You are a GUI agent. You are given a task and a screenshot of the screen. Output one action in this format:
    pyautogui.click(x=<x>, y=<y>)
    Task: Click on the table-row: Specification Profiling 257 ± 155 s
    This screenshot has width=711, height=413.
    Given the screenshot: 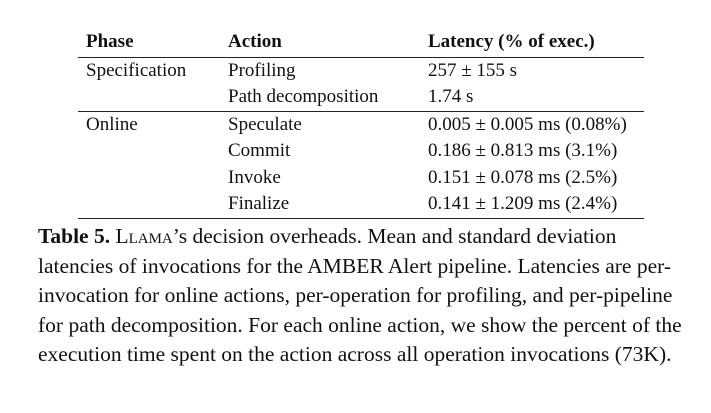 What is the action you would take?
    pyautogui.click(x=361, y=70)
    